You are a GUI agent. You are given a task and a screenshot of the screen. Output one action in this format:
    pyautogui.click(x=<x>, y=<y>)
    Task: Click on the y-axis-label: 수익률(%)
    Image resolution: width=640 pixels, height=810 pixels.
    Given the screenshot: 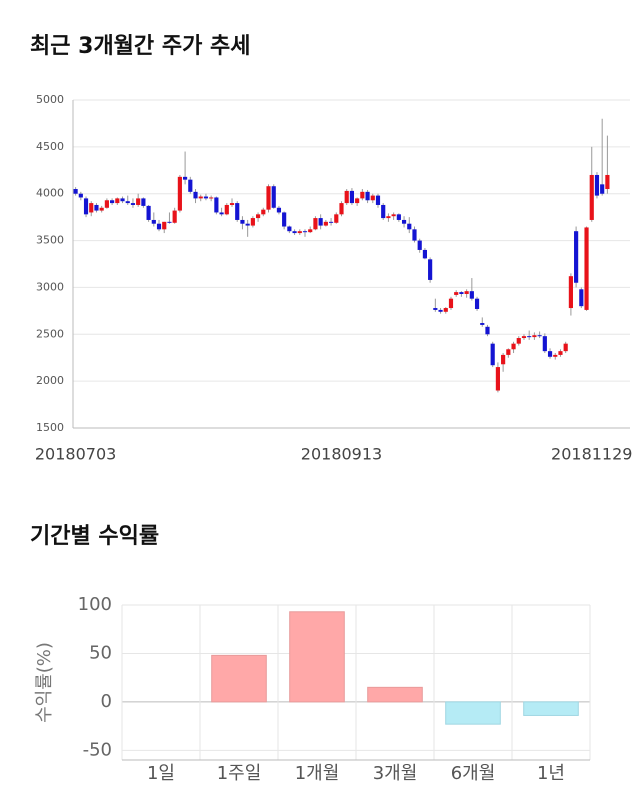 What is the action you would take?
    pyautogui.click(x=44, y=682)
    